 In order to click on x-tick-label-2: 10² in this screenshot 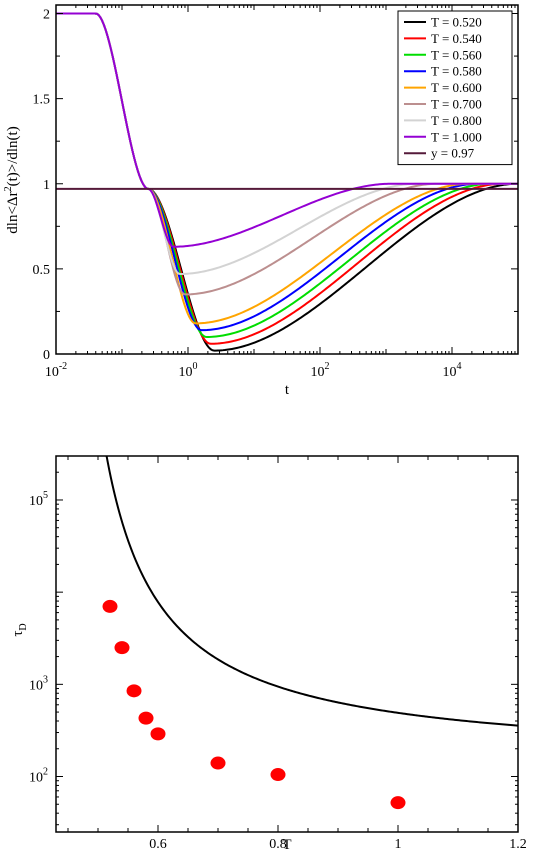, I will do `click(320, 370)`.